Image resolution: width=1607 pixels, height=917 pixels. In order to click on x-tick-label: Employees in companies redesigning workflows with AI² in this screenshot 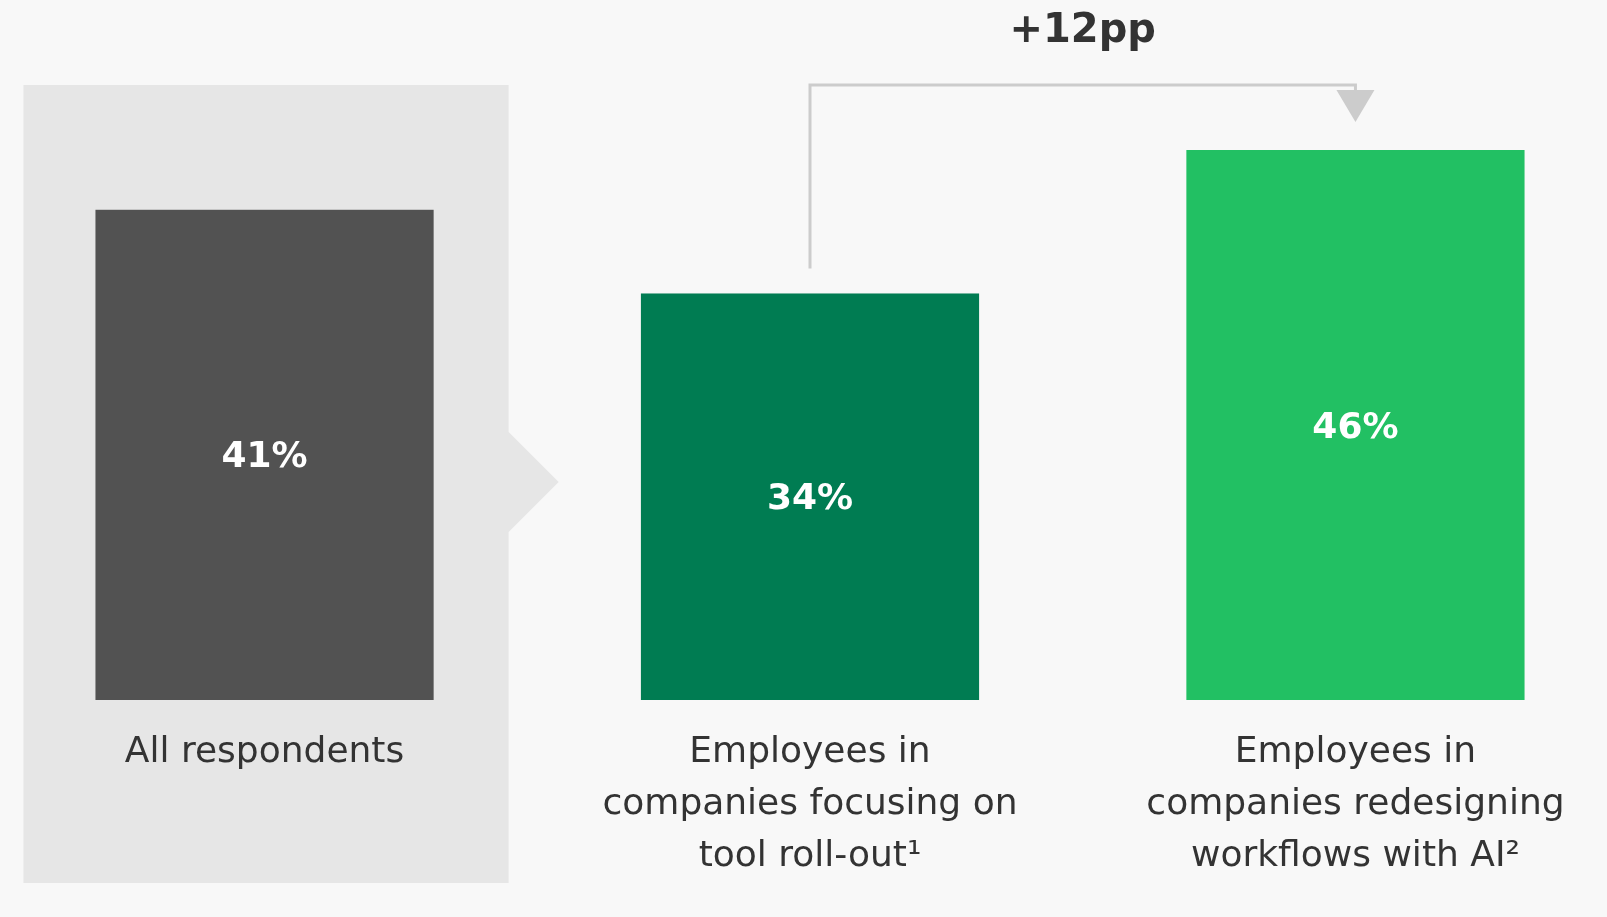, I will do `click(1355, 801)`.